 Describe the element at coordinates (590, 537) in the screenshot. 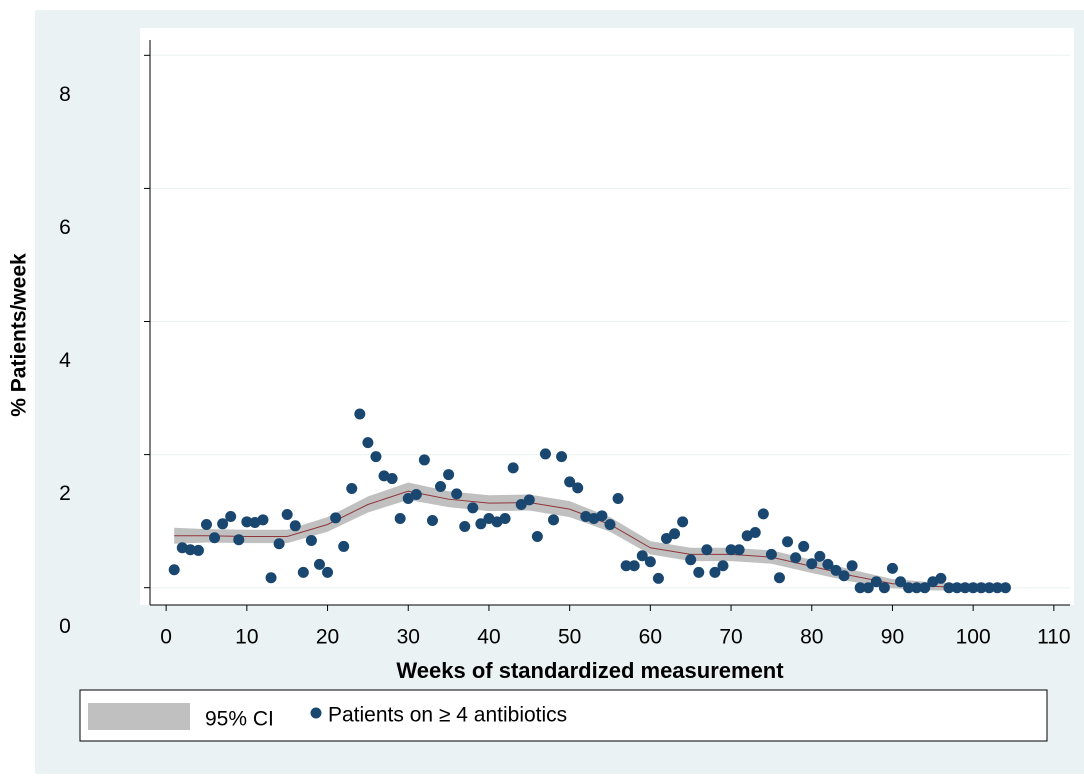

I see `ci-band` at that location.